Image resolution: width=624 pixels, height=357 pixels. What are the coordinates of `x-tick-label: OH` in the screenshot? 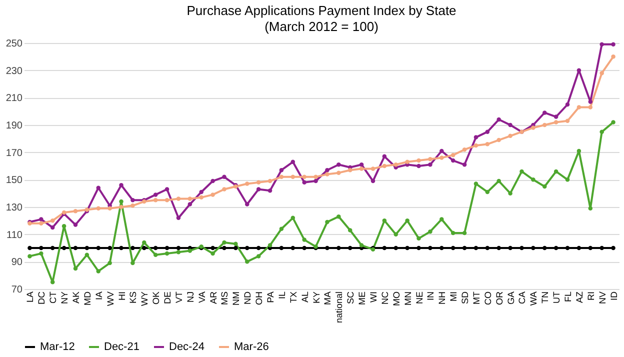 It's located at (259, 298).